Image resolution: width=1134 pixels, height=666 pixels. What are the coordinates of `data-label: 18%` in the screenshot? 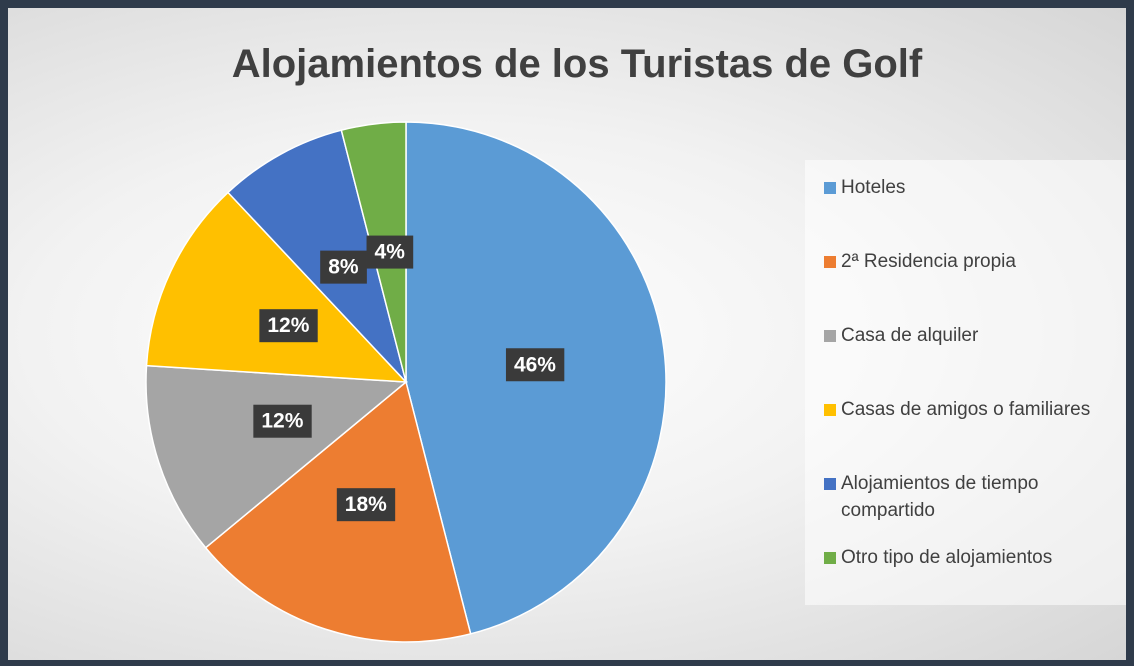 It's located at (366, 505).